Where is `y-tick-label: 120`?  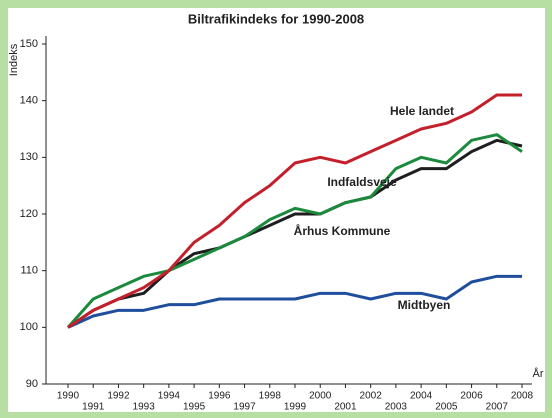 y-tick-label: 120 is located at coordinates (29, 214).